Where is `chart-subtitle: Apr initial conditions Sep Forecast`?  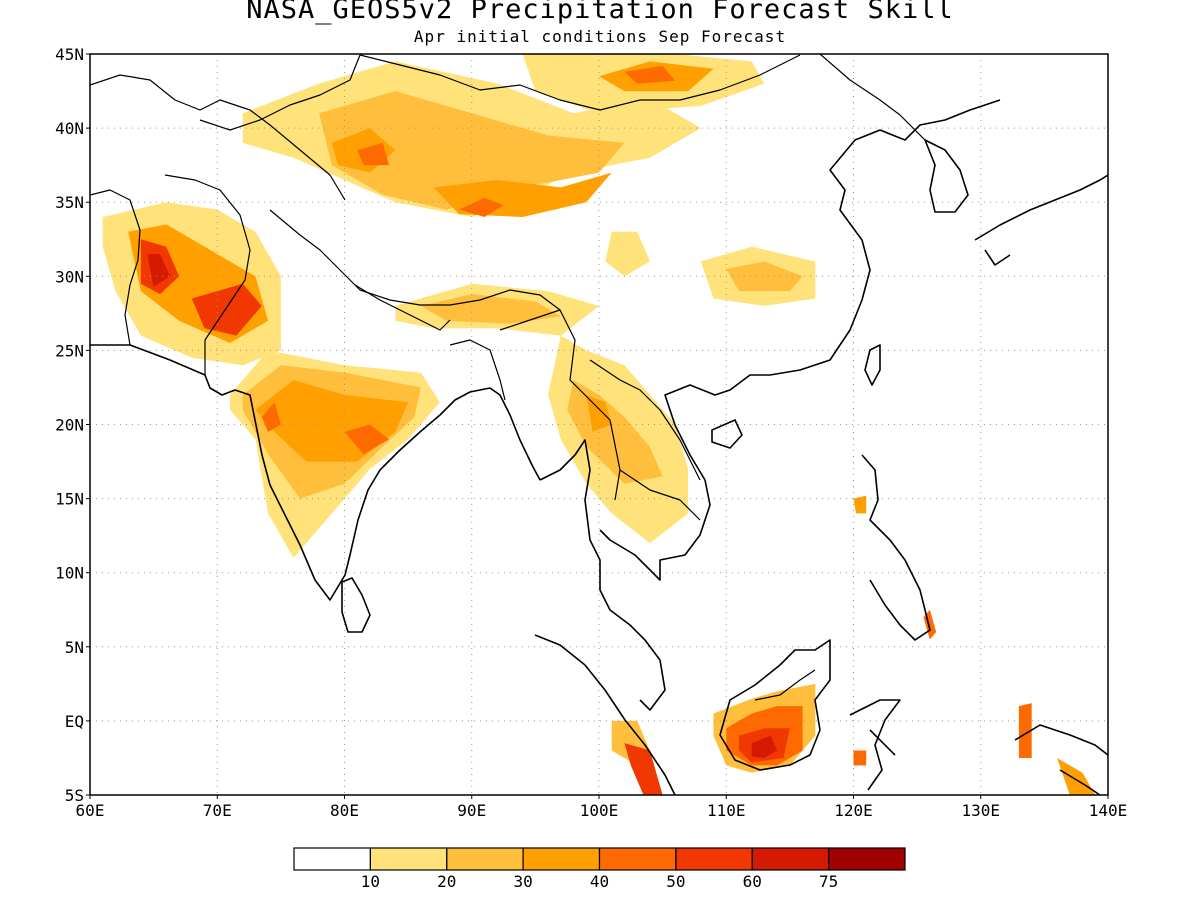 chart-subtitle: Apr initial conditions Sep Forecast is located at coordinates (600, 36).